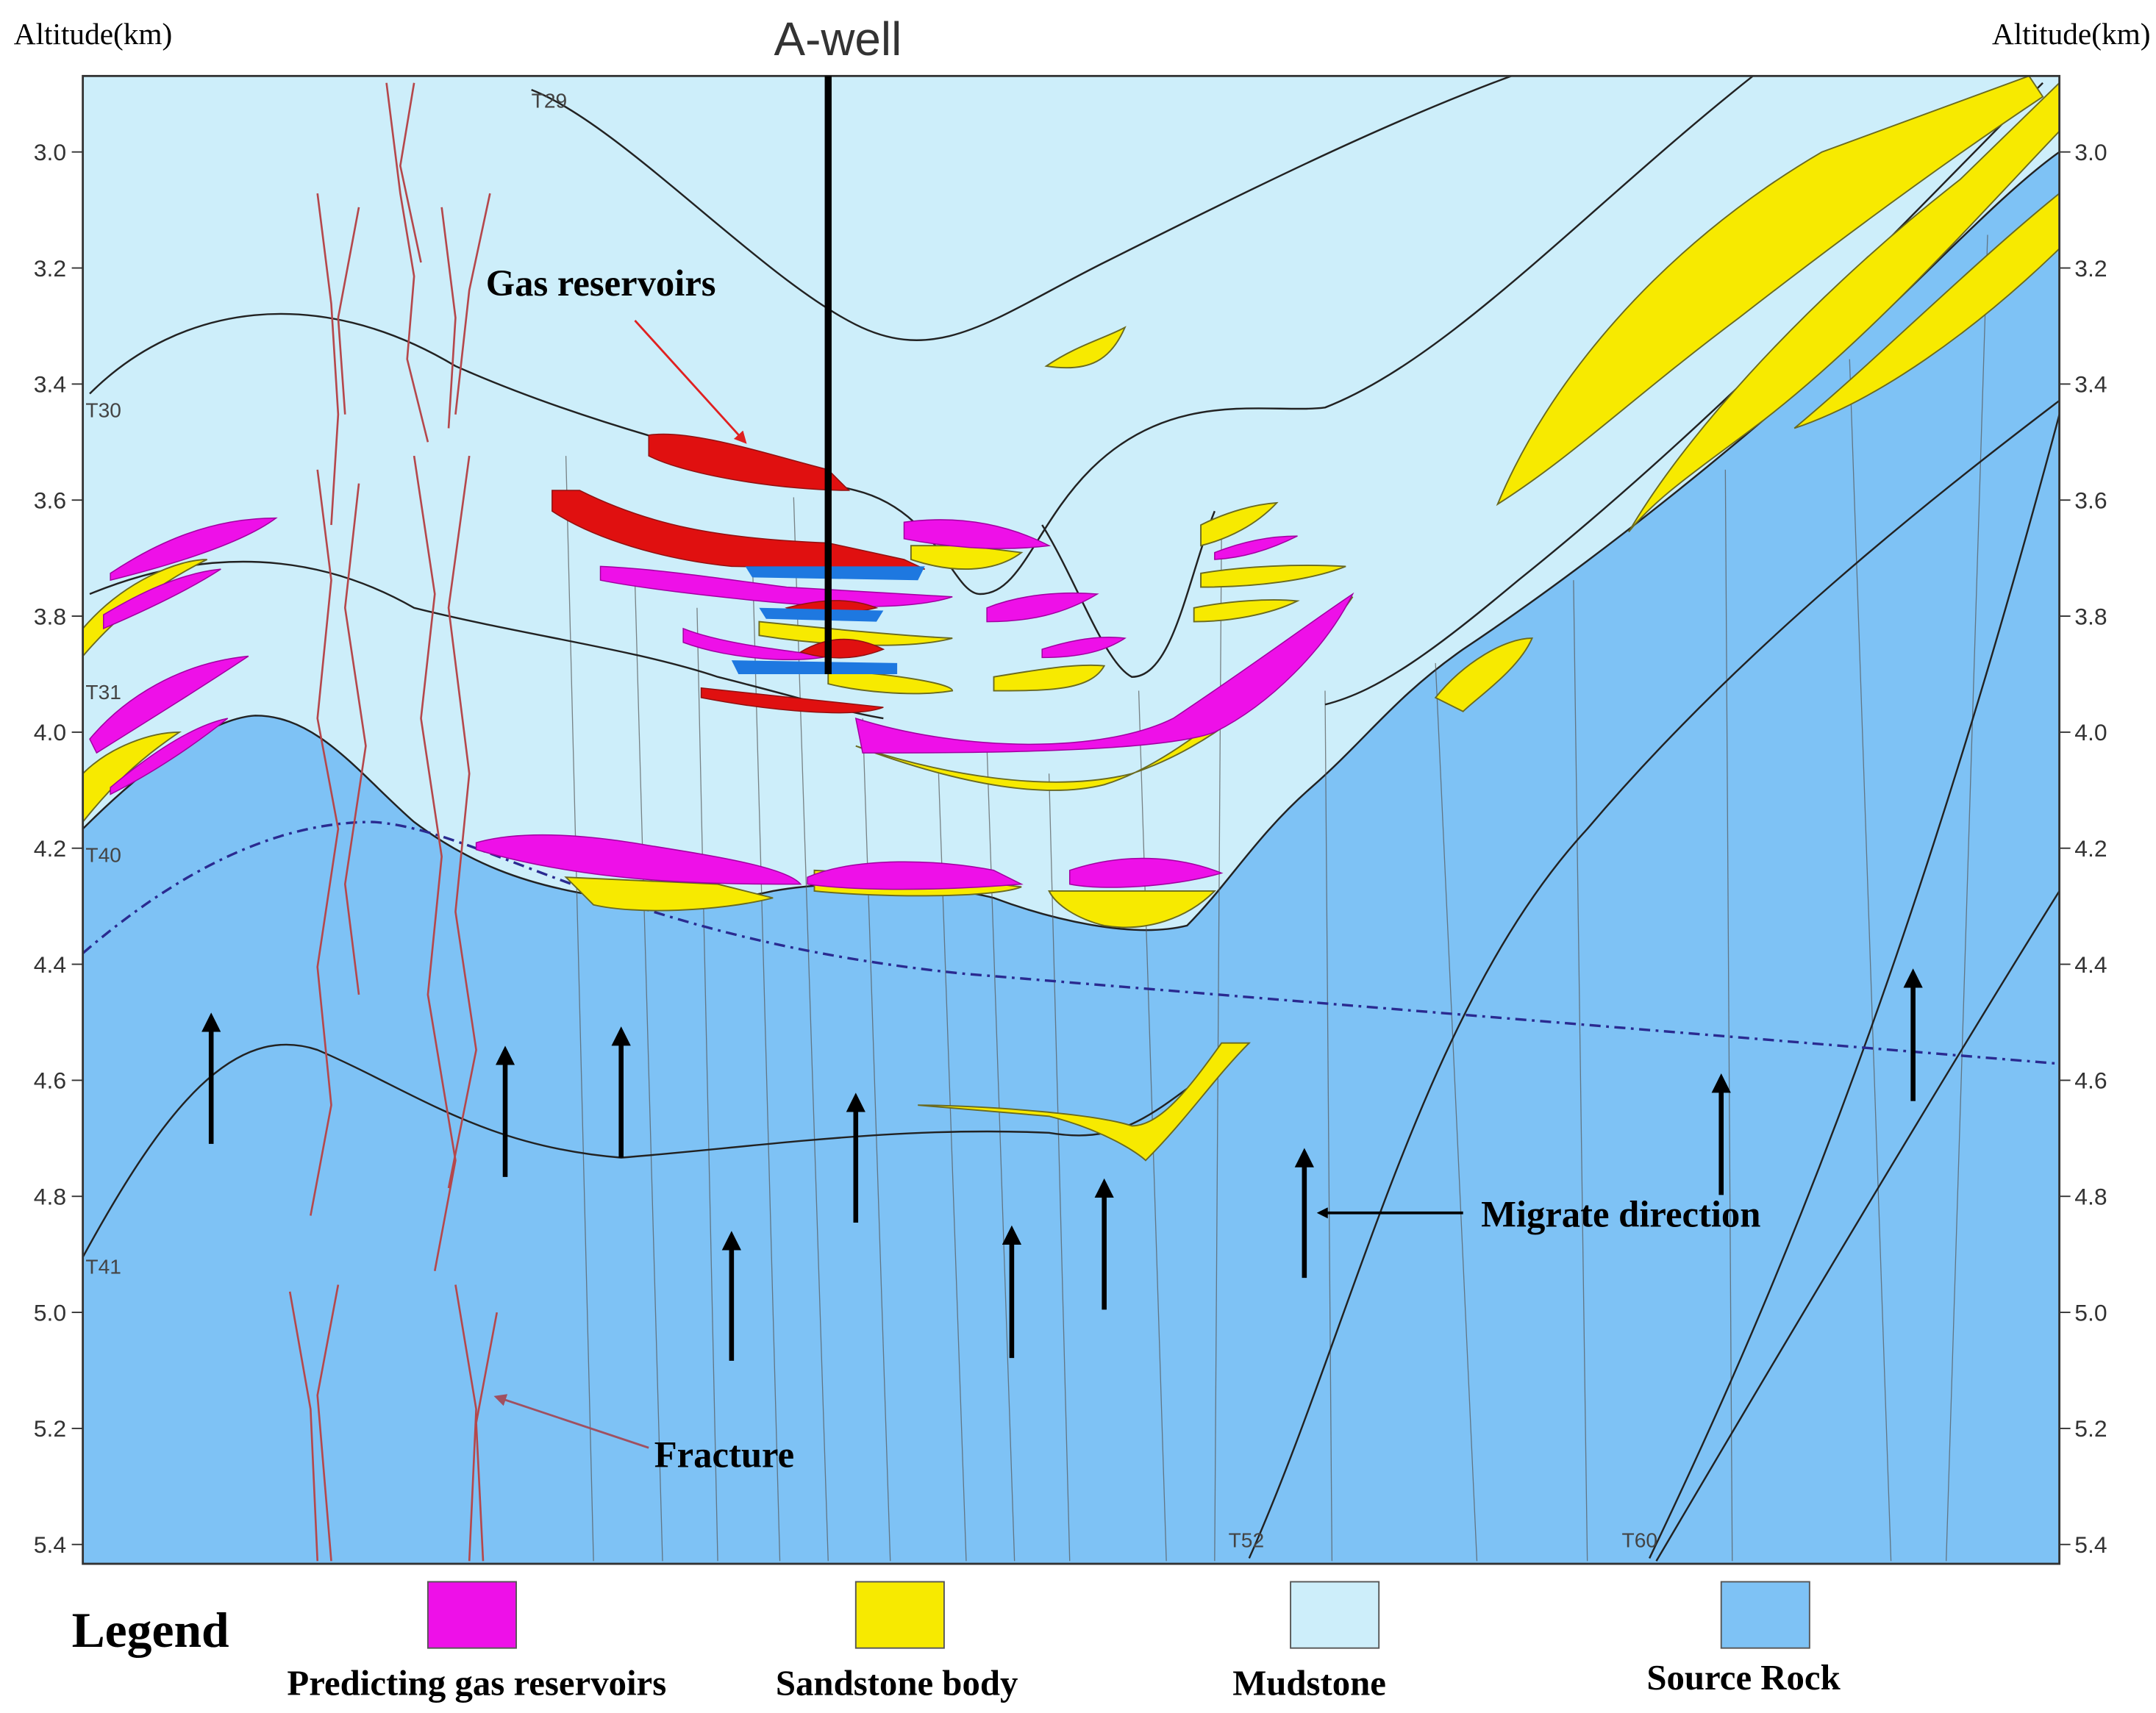  Describe the element at coordinates (477, 1683) in the screenshot. I see `legend-label: Predicting gas reservoirs` at that location.